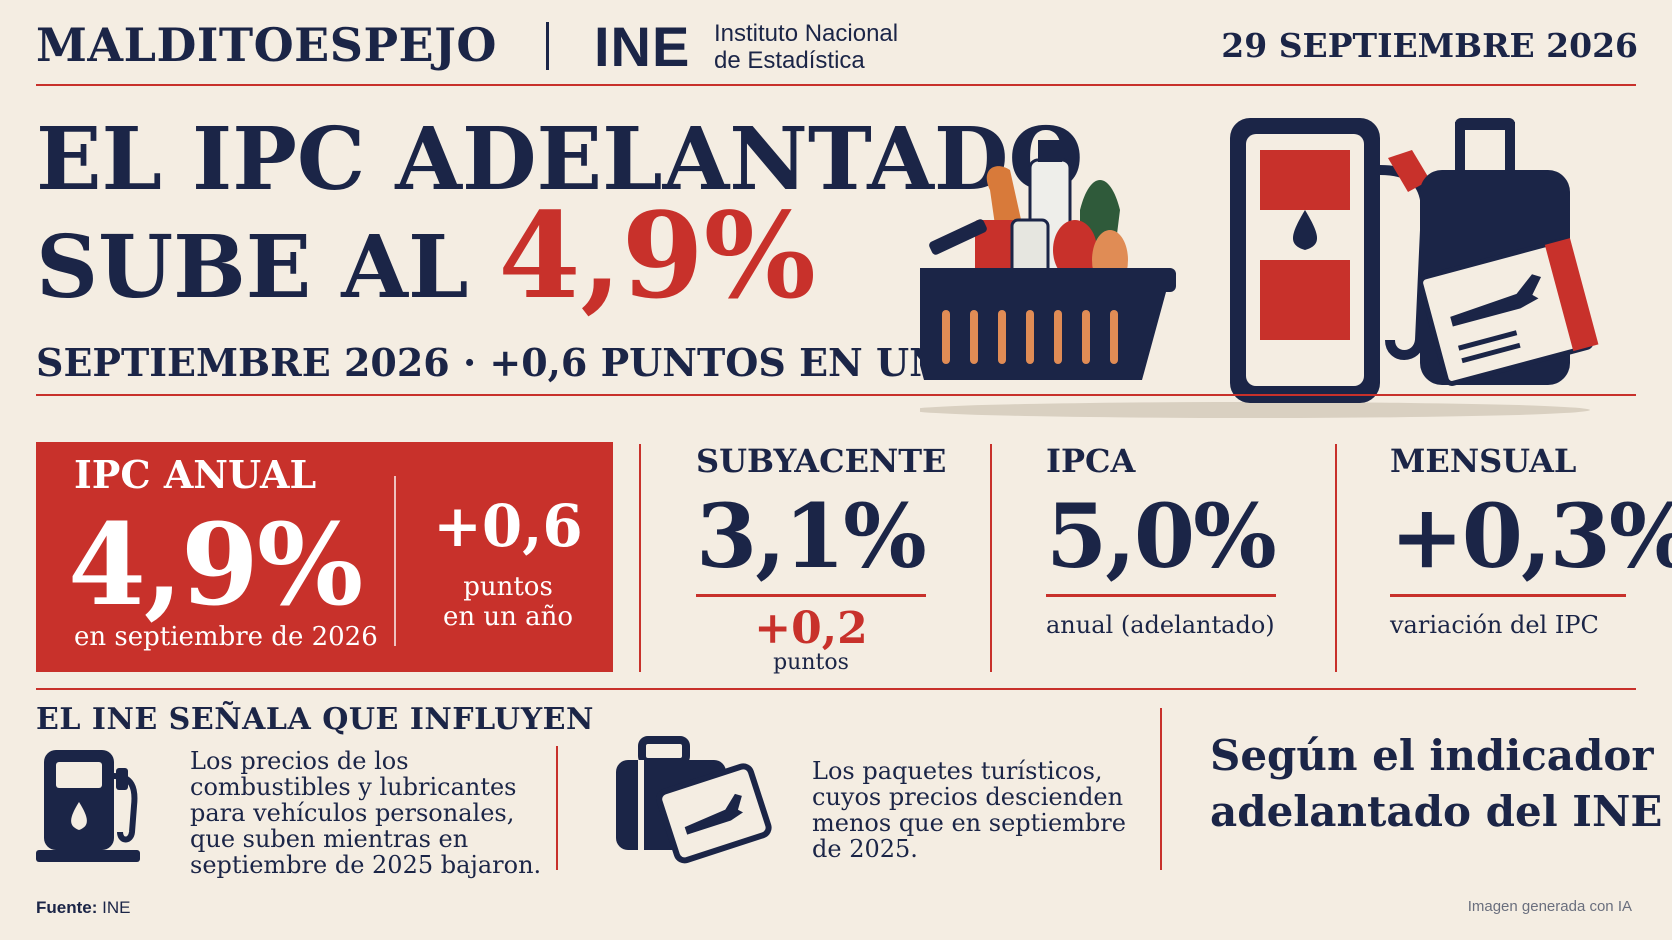 The width and height of the screenshot is (1672, 940). Describe the element at coordinates (508, 587) in the screenshot. I see `ipc-anual-change-caption-1: puntos` at that location.